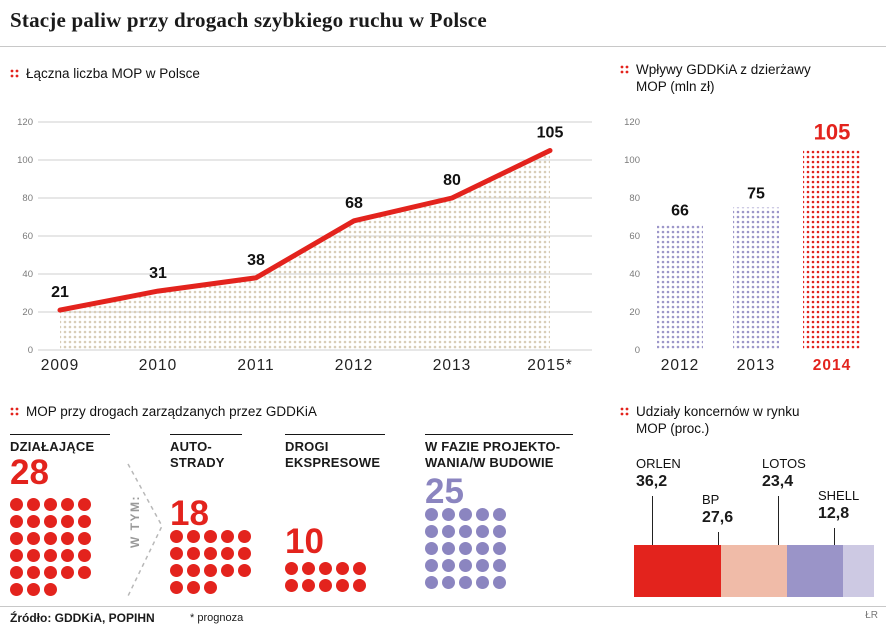 The width and height of the screenshot is (886, 635). Describe the element at coordinates (135, 521) in the screenshot. I see `w-tym-label: W TYM:` at that location.